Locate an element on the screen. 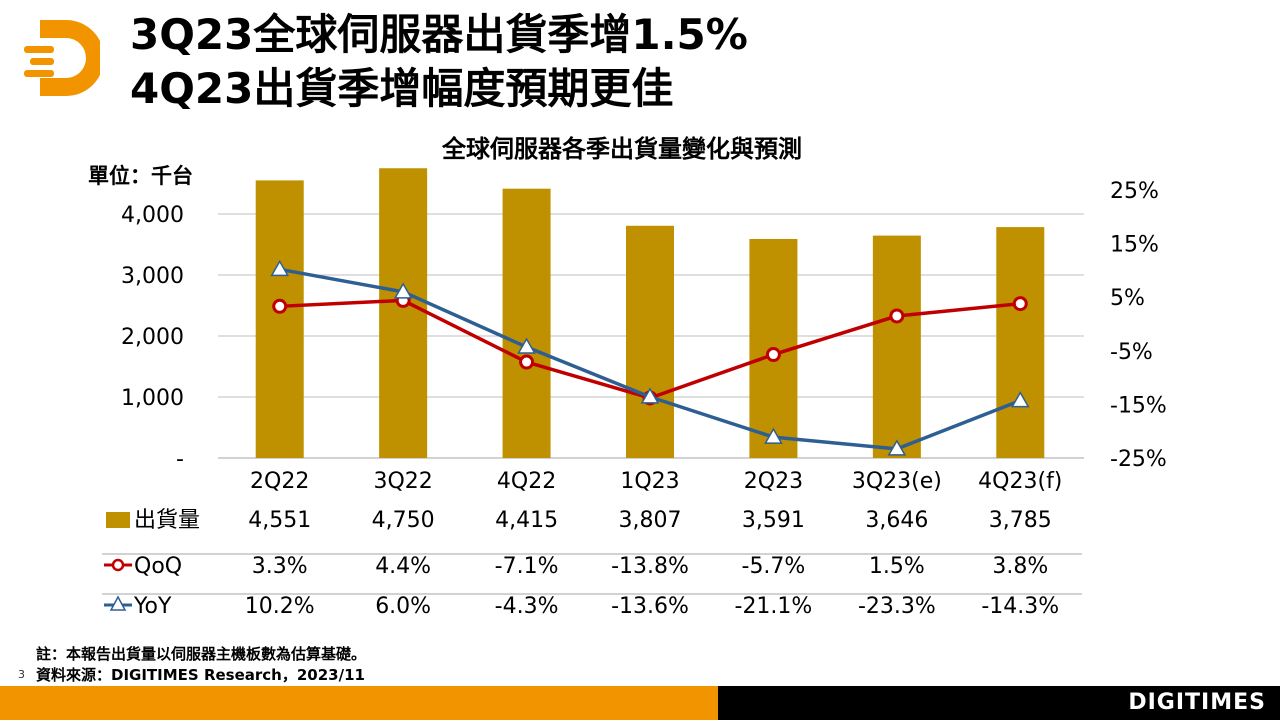 This screenshot has height=720, width=1280. qoq-point-4Q23(f) is located at coordinates (1020, 304).